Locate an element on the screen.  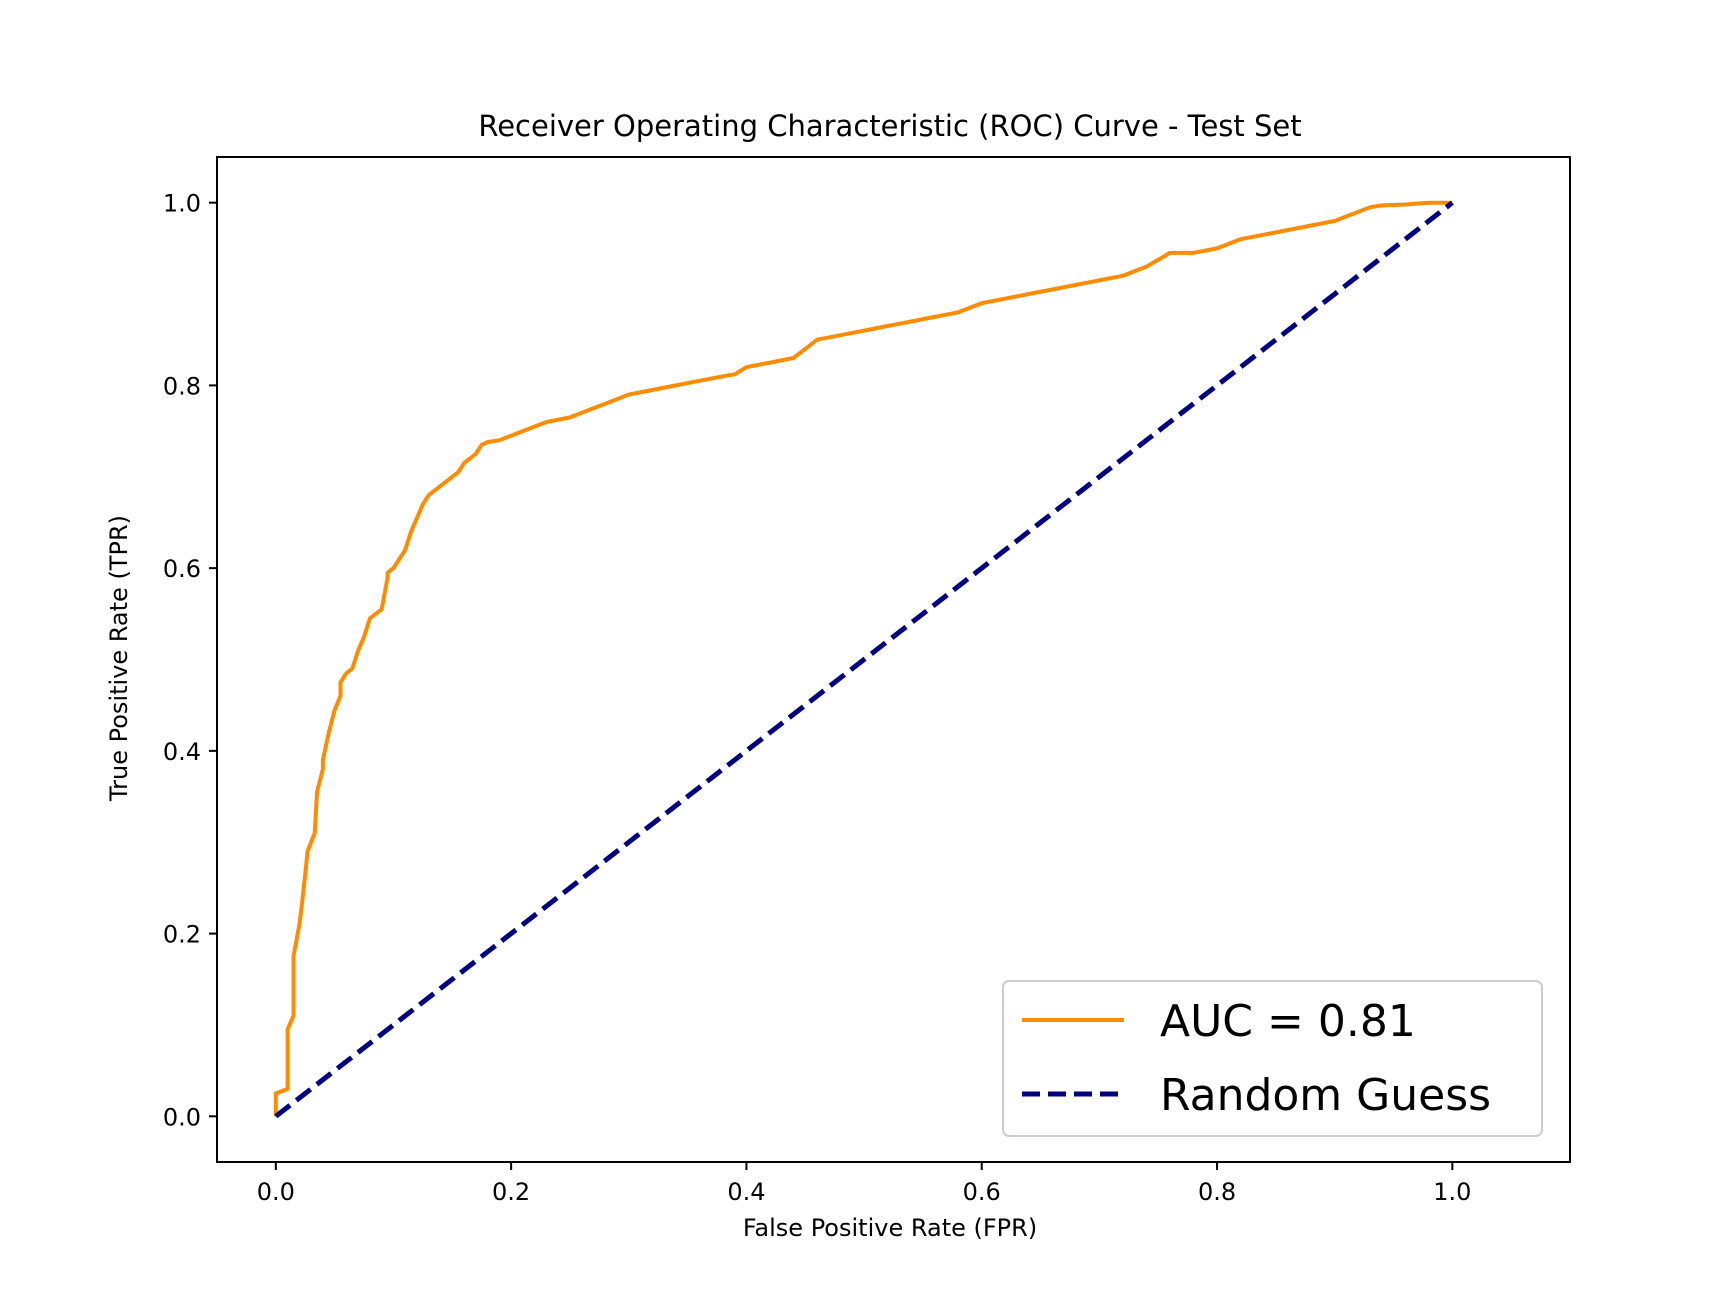
x-tick-label: 1.0 is located at coordinates (1452, 1192).